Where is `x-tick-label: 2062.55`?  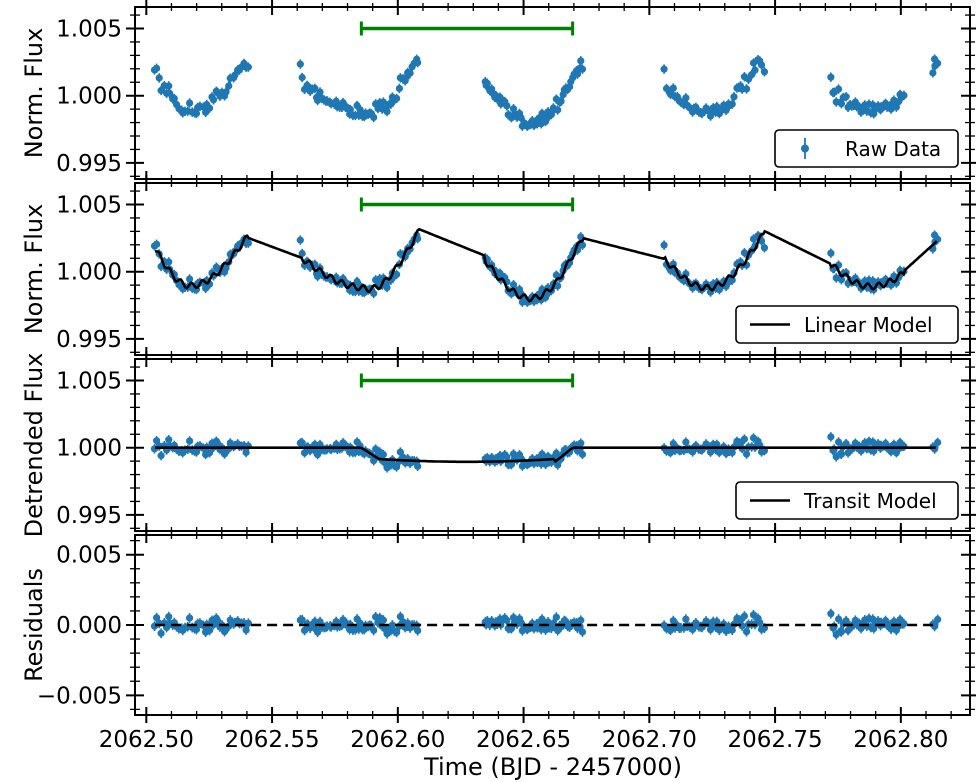
x-tick-label: 2062.55 is located at coordinates (272, 740).